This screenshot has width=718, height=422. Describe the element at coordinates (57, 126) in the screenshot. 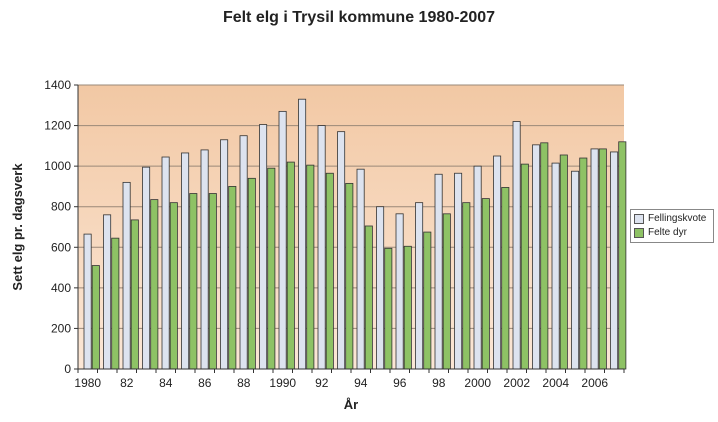

I see `y-tick-label: 1200` at that location.